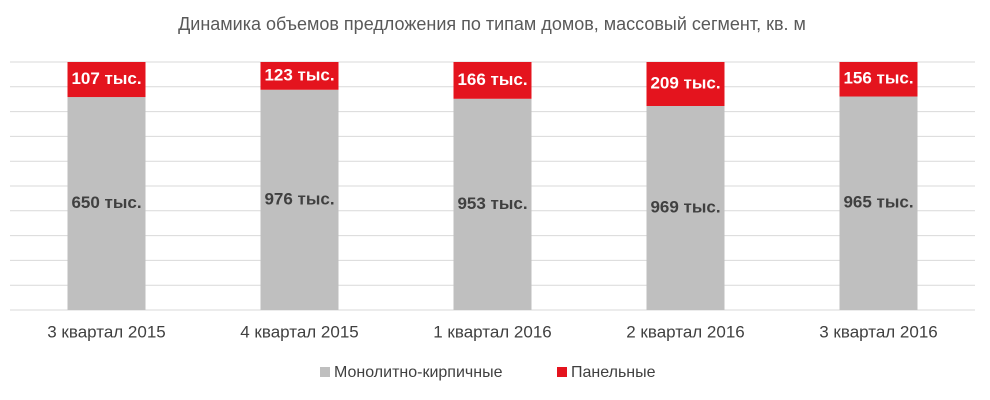 The image size is (990, 400). I want to click on data-label: 953 тыс., so click(492, 203).